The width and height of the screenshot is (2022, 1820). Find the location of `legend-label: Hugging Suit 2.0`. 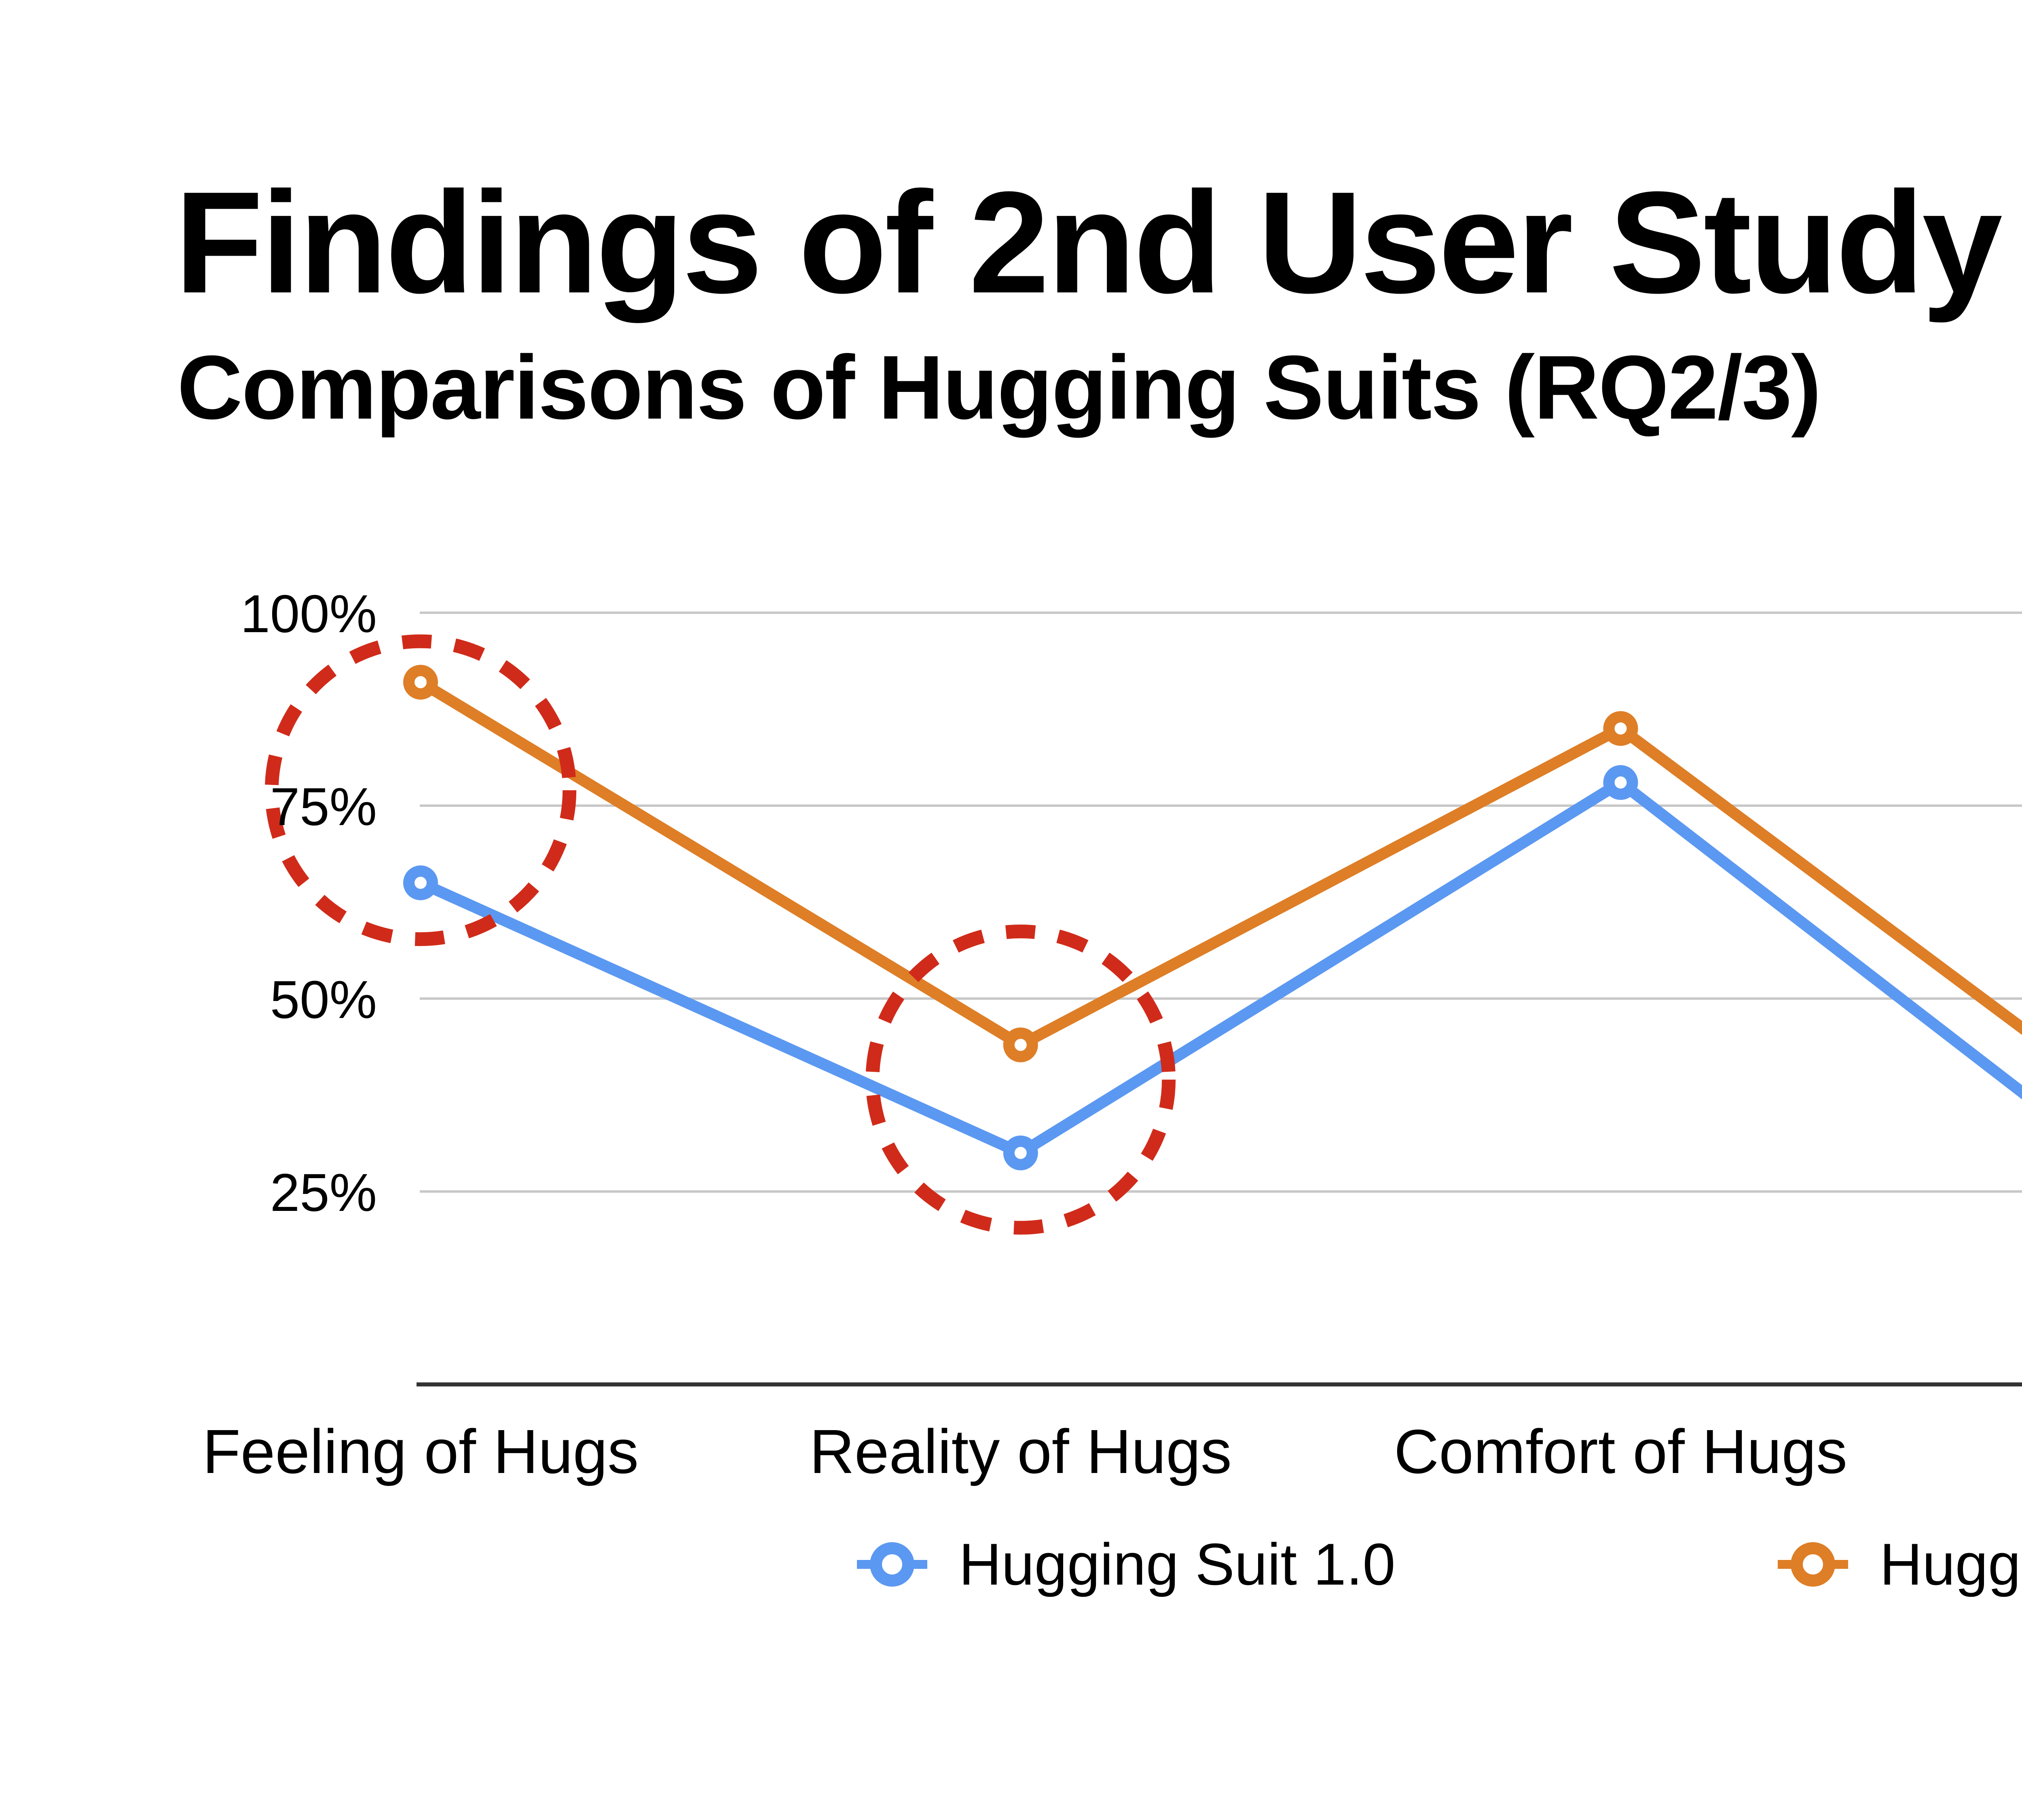

legend-label: Hugging Suit 2.0 is located at coordinates (1951, 1564).